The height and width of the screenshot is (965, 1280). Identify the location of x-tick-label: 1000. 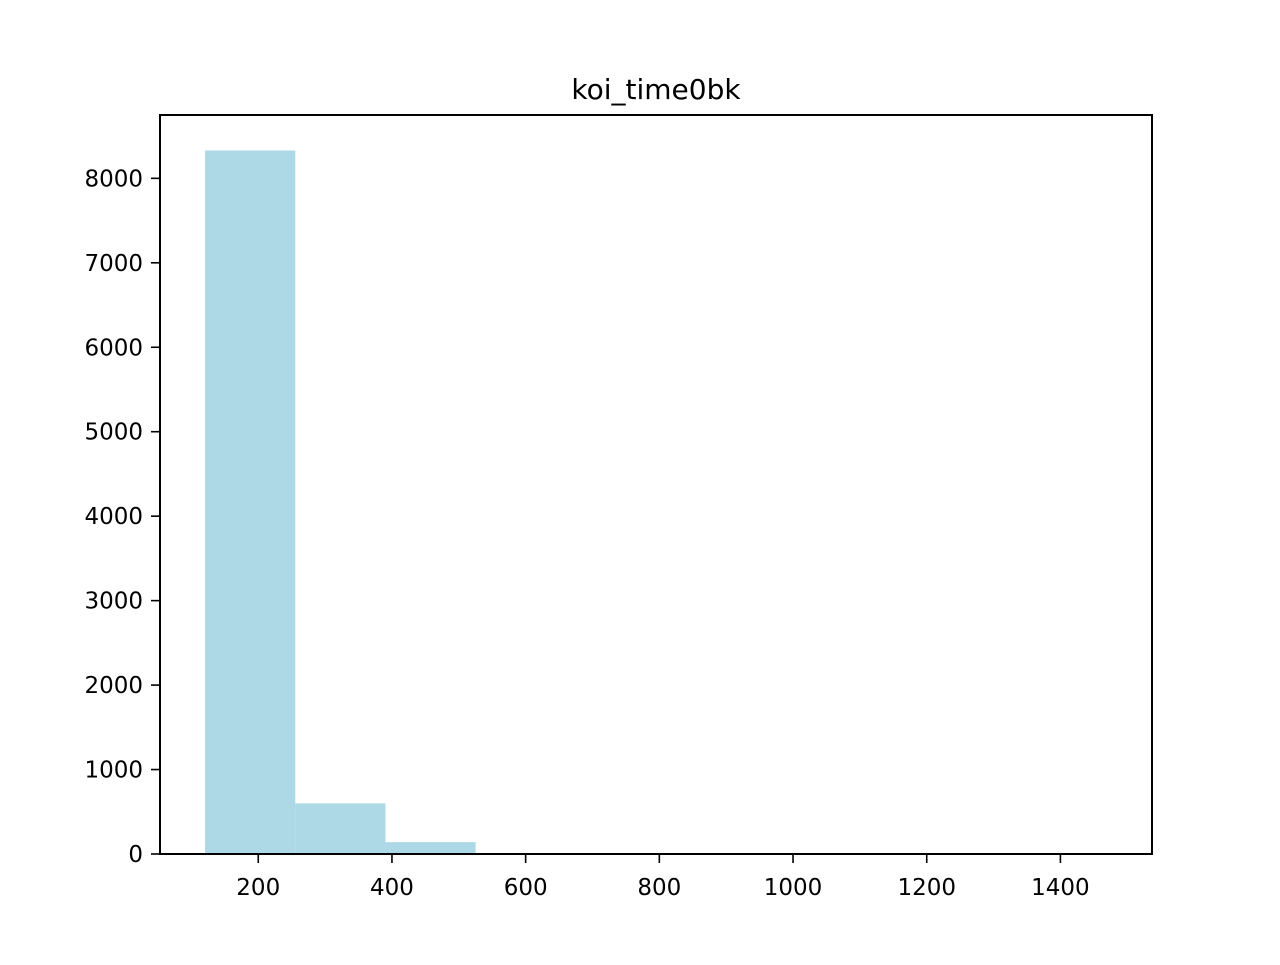
(793, 888).